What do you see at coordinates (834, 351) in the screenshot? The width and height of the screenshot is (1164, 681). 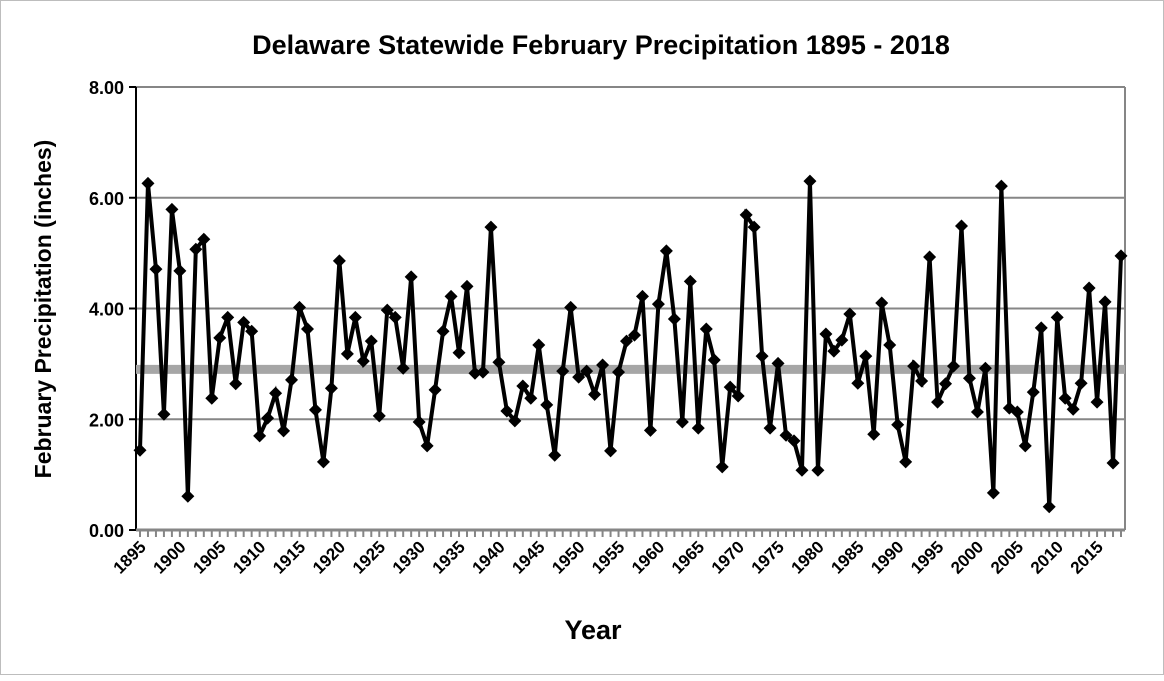 I see `data-point-1982` at bounding box center [834, 351].